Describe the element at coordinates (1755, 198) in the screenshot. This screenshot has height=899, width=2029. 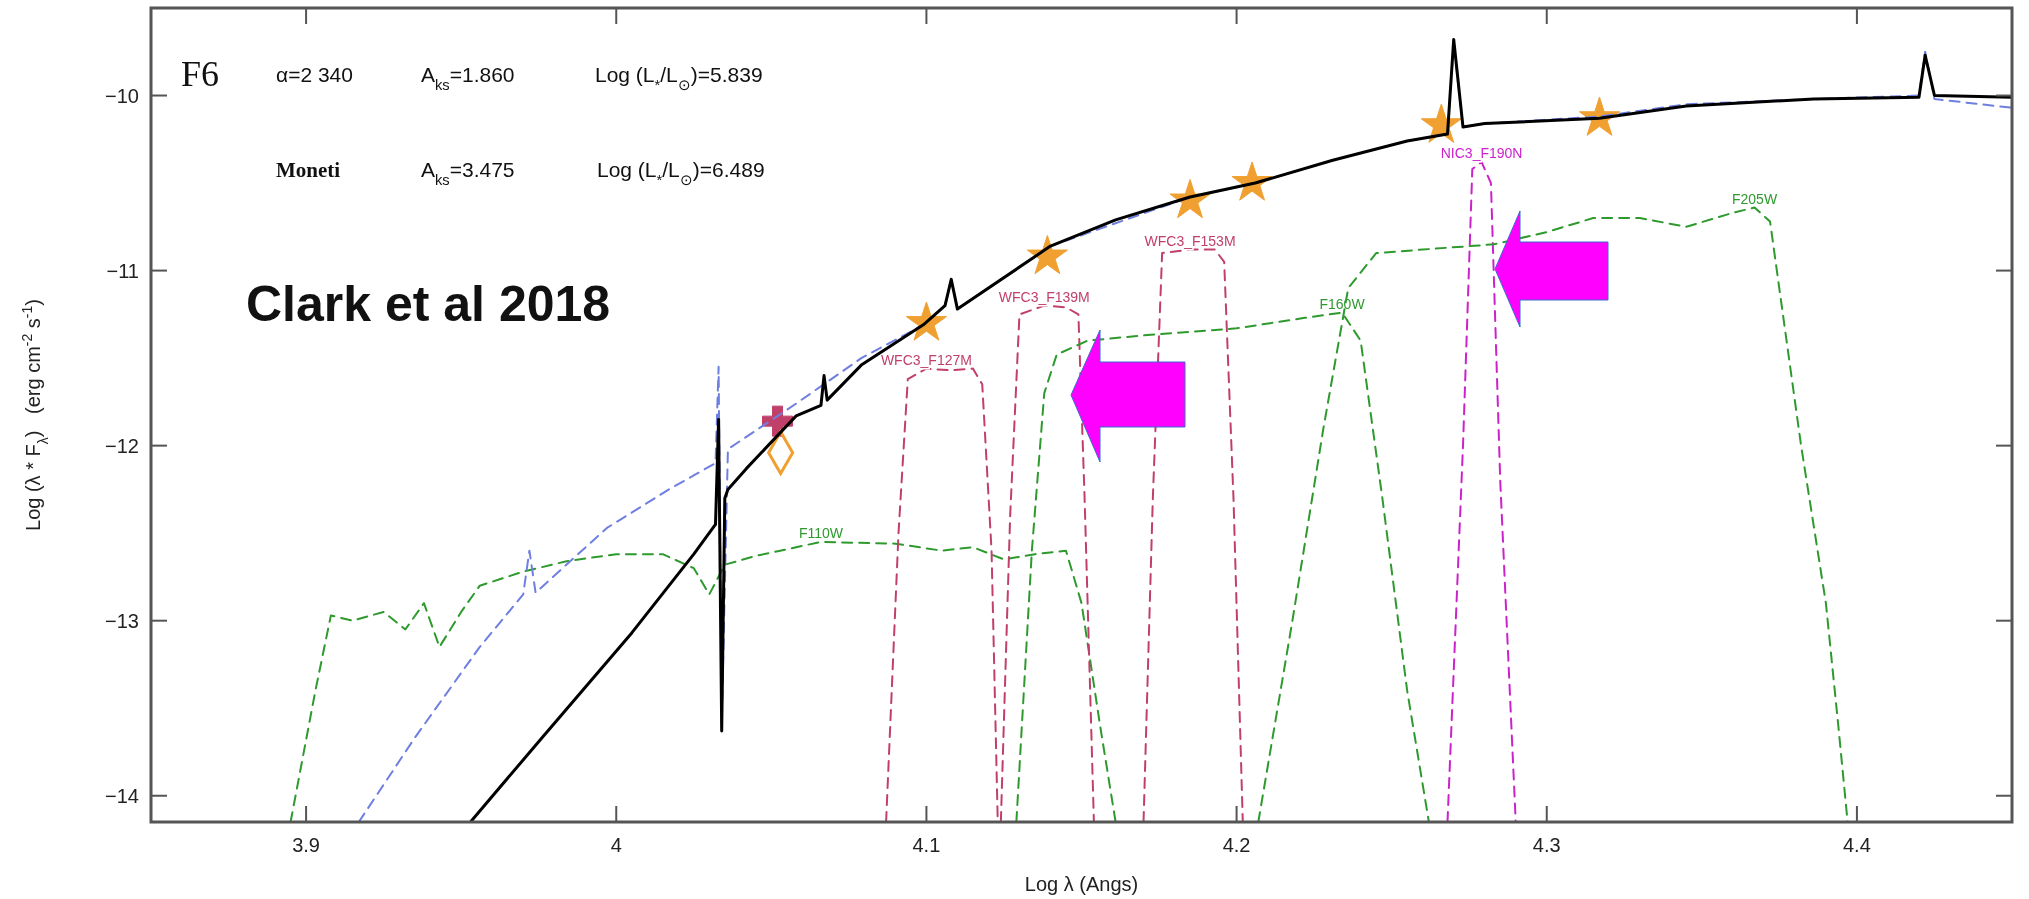
I see `series-label: F205W` at that location.